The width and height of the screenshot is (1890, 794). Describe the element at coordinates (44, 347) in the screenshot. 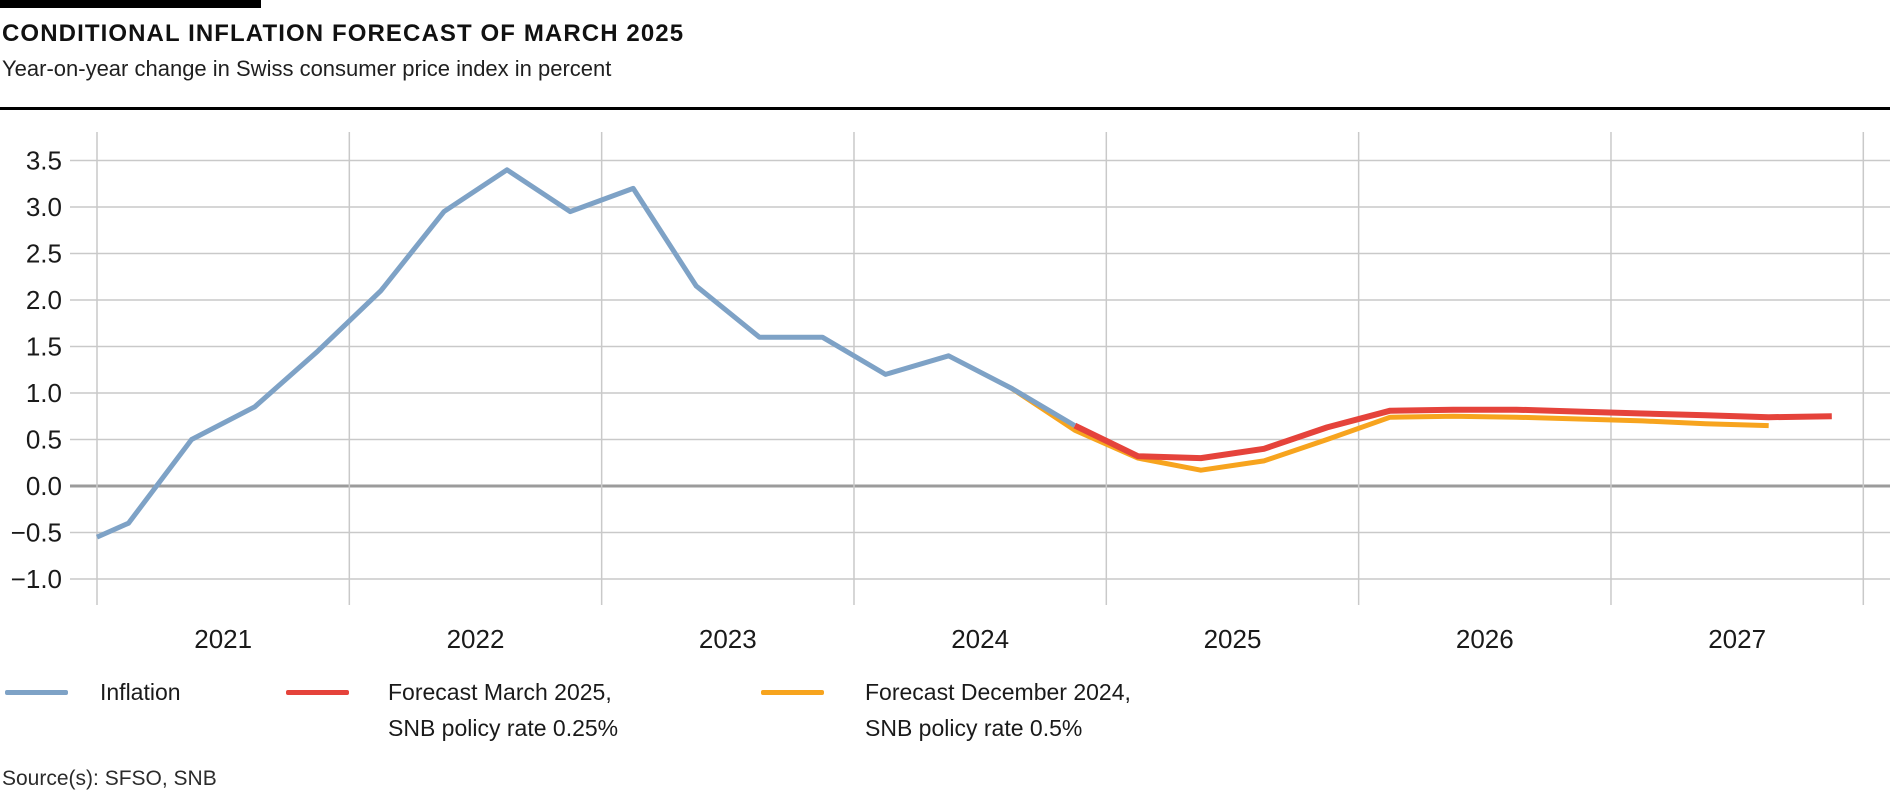

I see `y-tick-label: 1.5` at that location.